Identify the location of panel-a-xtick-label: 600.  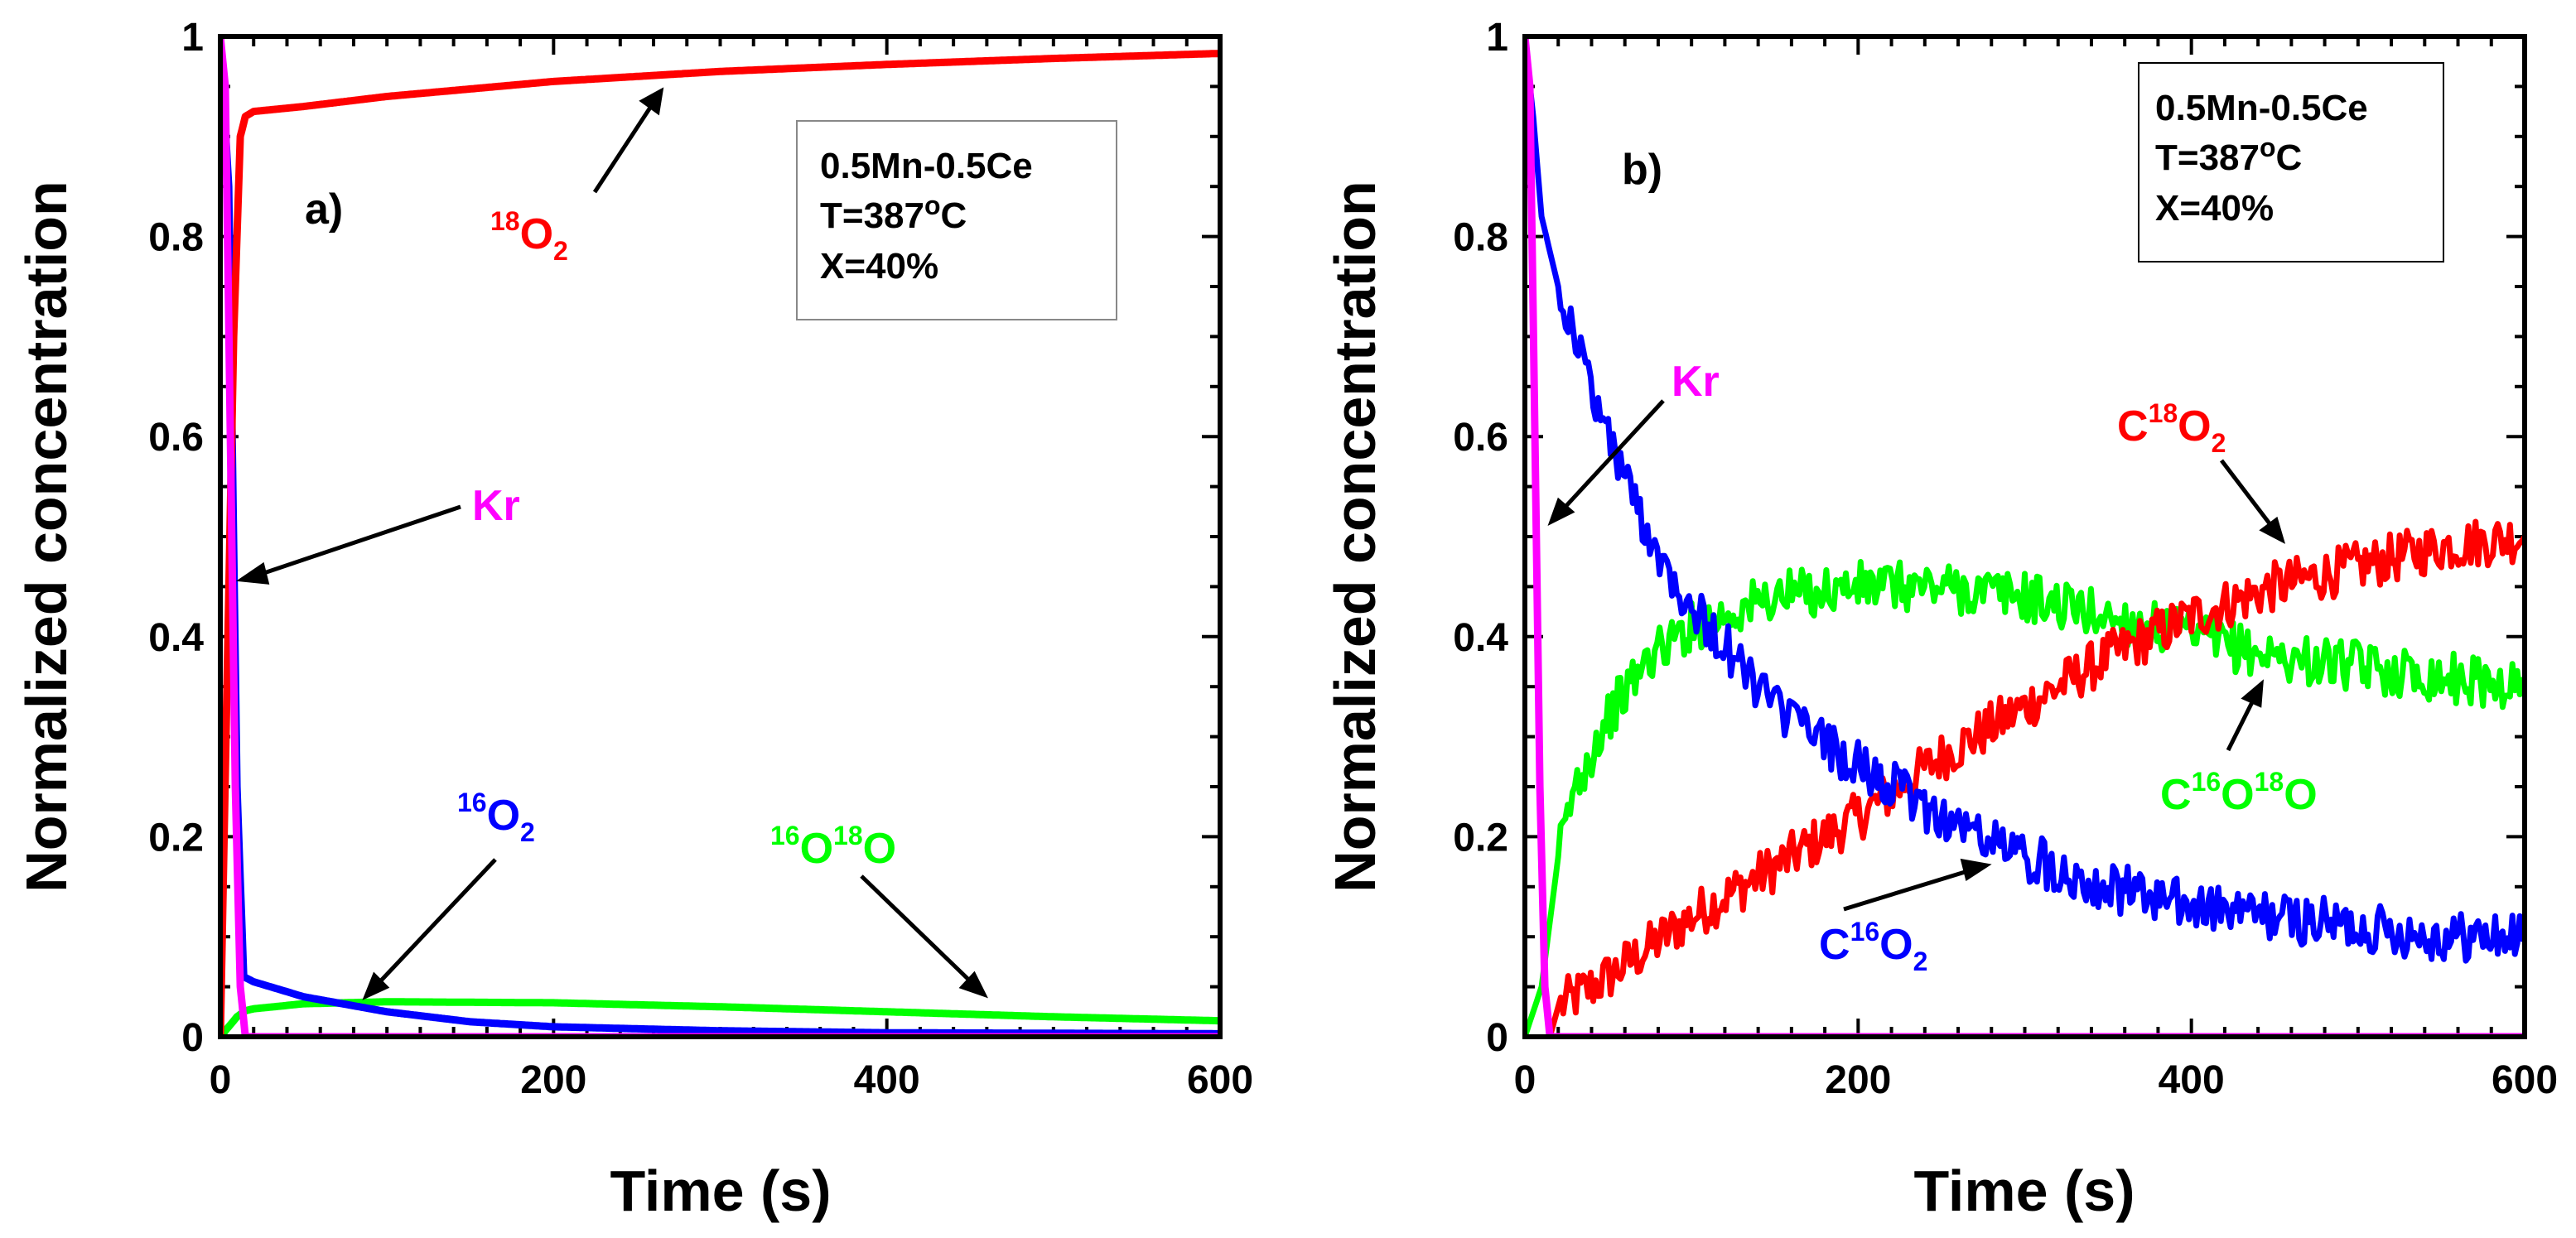
(1220, 1080).